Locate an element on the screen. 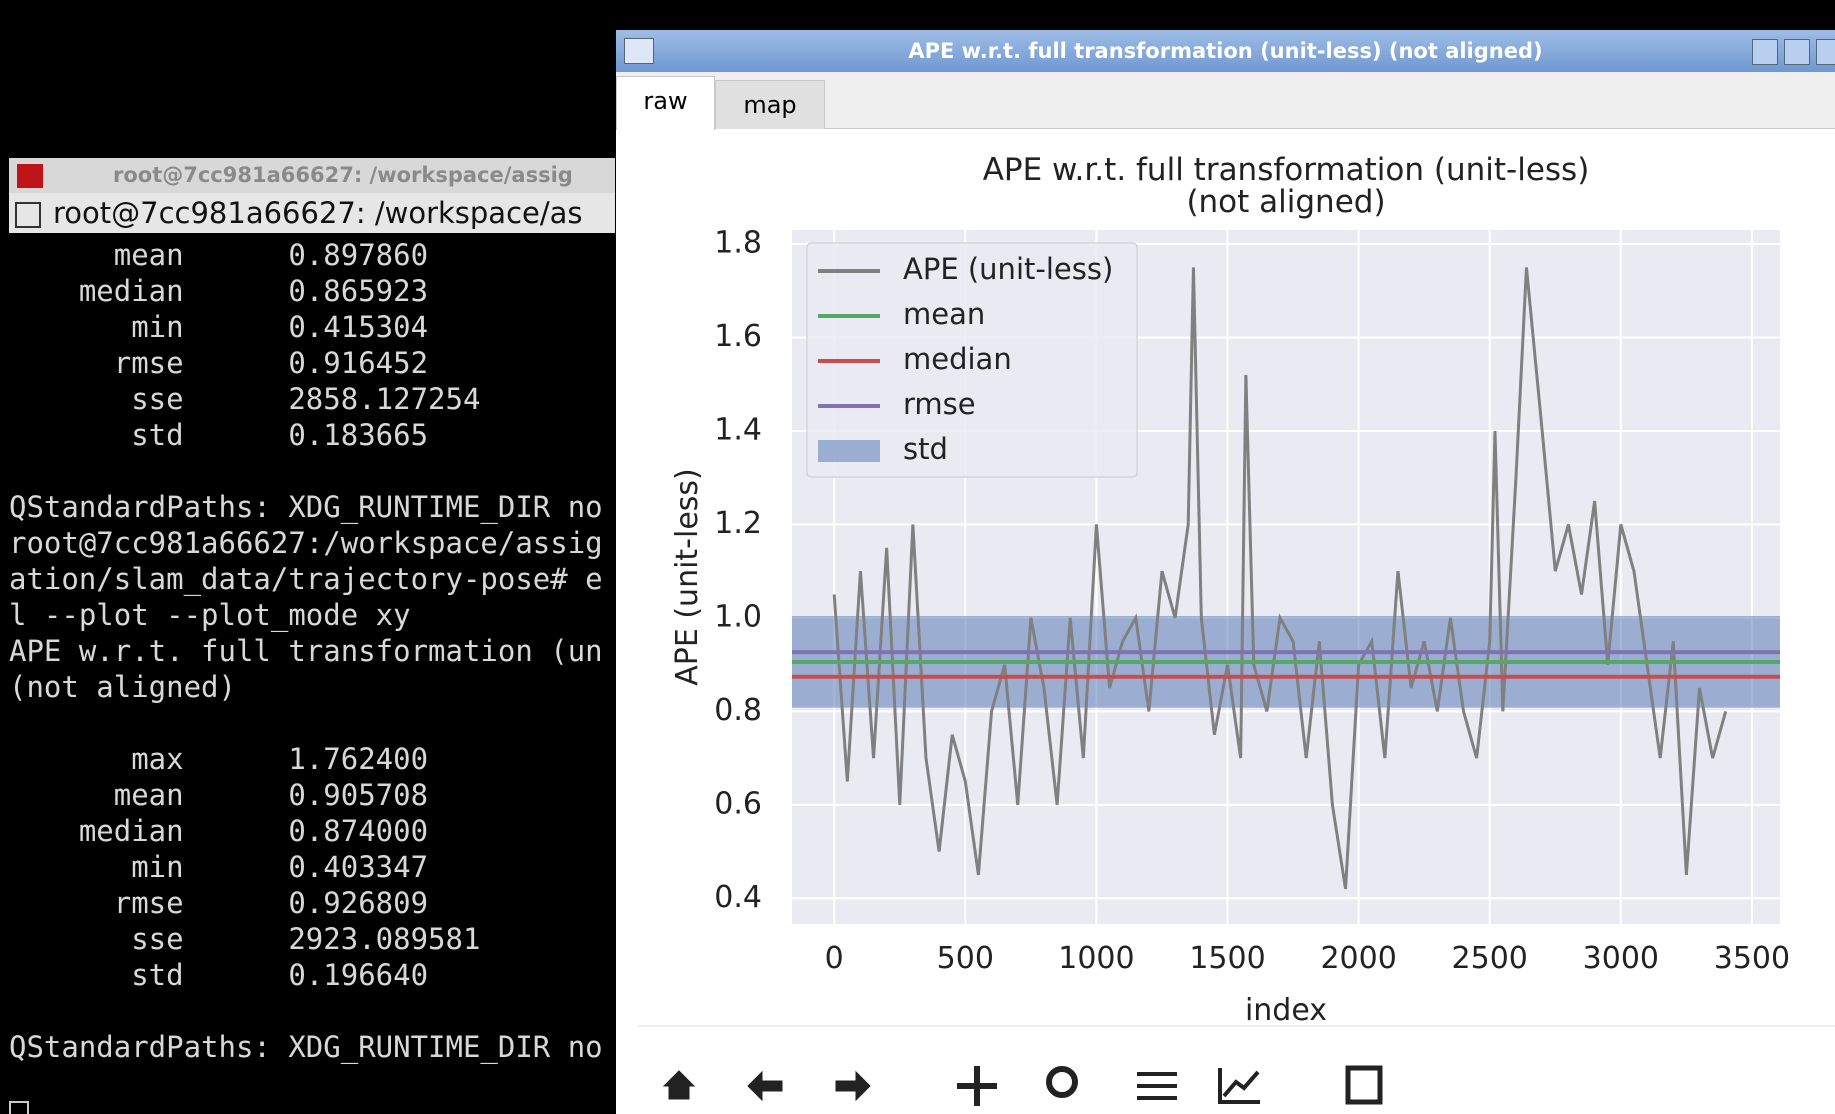 This screenshot has height=1114, width=1835. output-line: std 0.183665 is located at coordinates (219, 435).